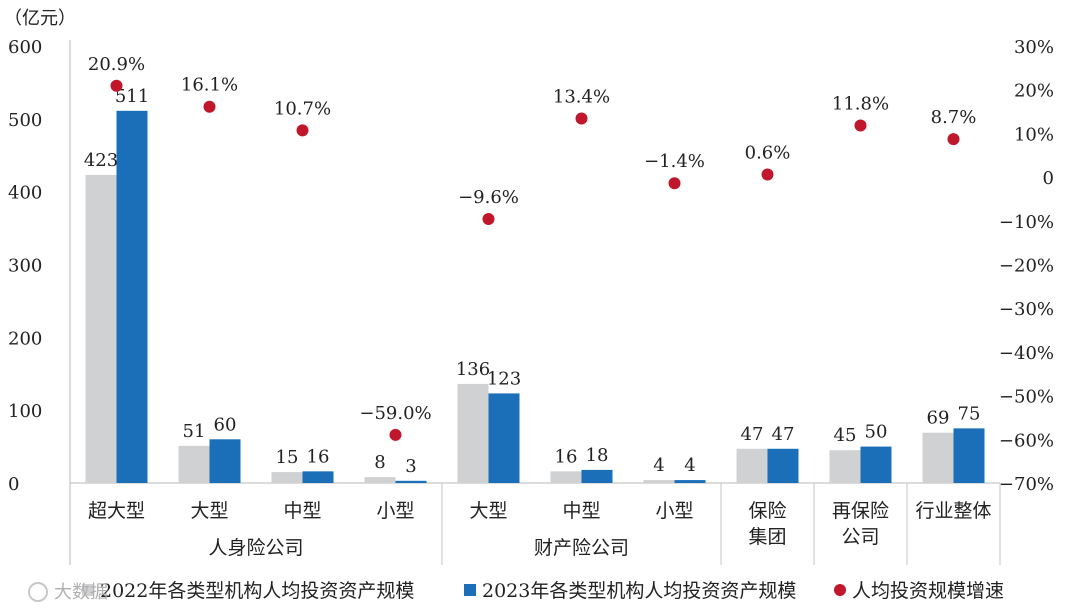 The height and width of the screenshot is (612, 1080). What do you see at coordinates (410, 466) in the screenshot?
I see `bar-2023-value-label: 3` at bounding box center [410, 466].